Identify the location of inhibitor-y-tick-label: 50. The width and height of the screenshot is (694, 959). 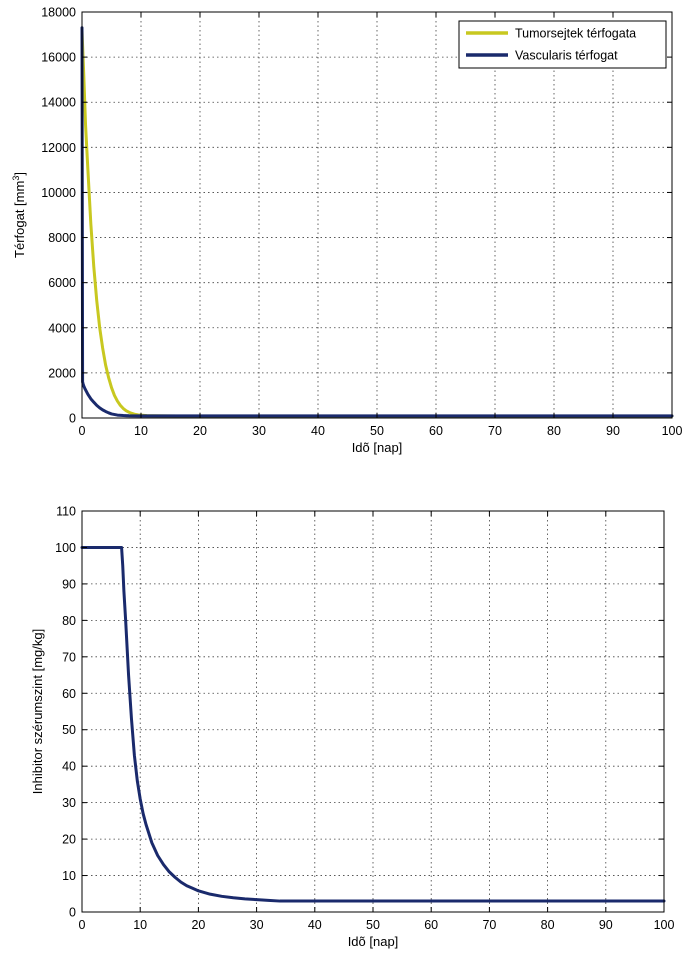
(69, 730).